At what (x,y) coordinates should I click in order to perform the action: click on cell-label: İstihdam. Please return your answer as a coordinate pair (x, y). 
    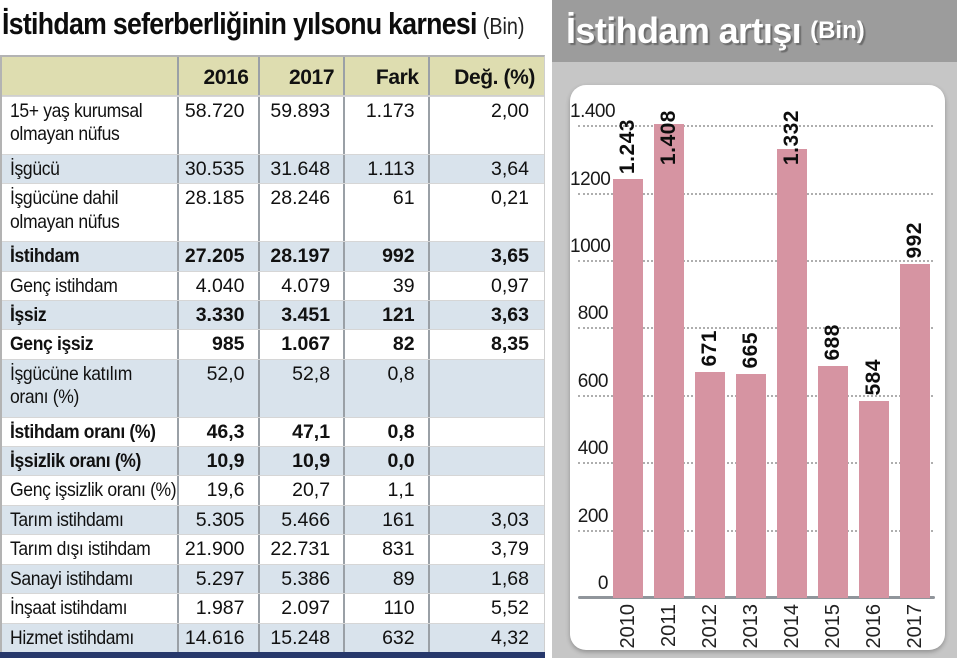
    Looking at the image, I should click on (45, 256).